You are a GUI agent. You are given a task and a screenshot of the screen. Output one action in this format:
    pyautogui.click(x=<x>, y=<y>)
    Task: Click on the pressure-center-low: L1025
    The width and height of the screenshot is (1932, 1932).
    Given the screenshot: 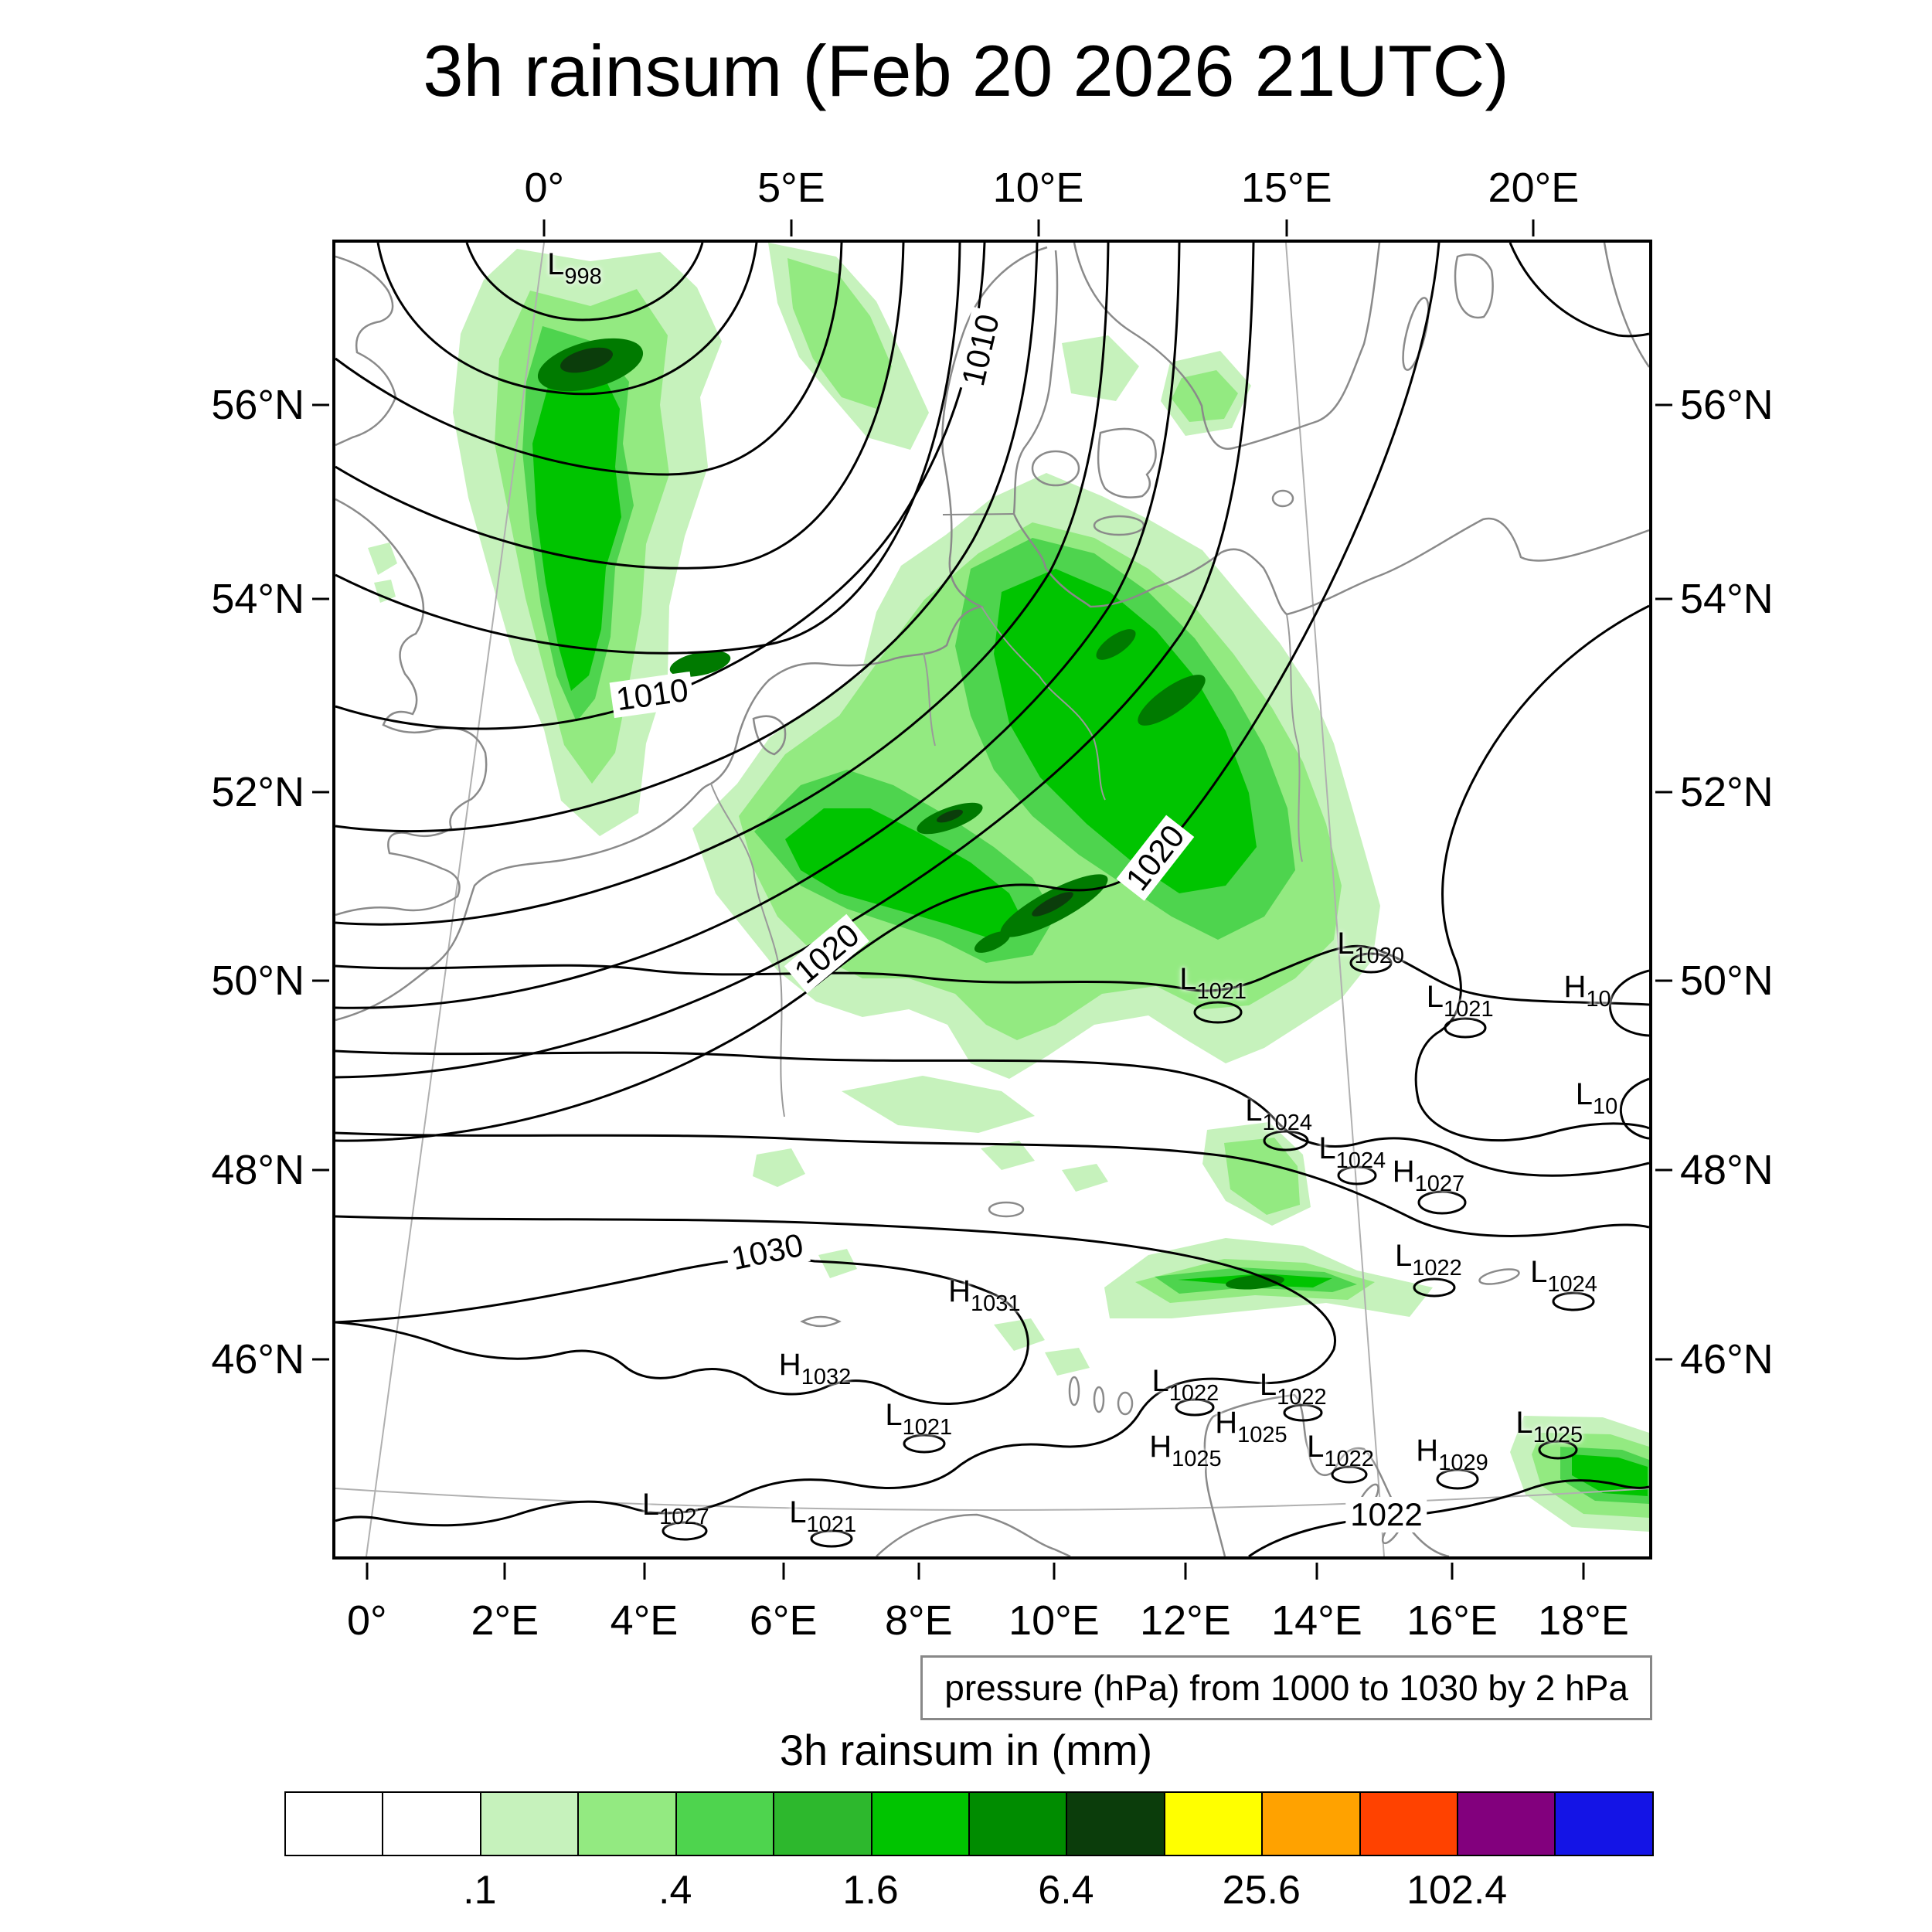 What is the action you would take?
    pyautogui.click(x=1549, y=1427)
    